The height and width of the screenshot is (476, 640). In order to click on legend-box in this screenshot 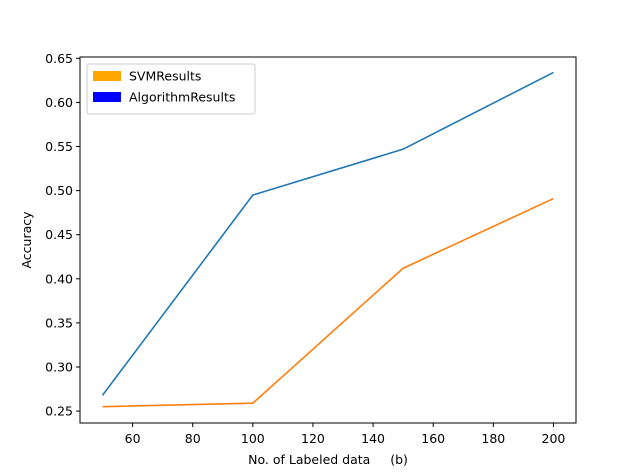, I will do `click(171, 89)`.